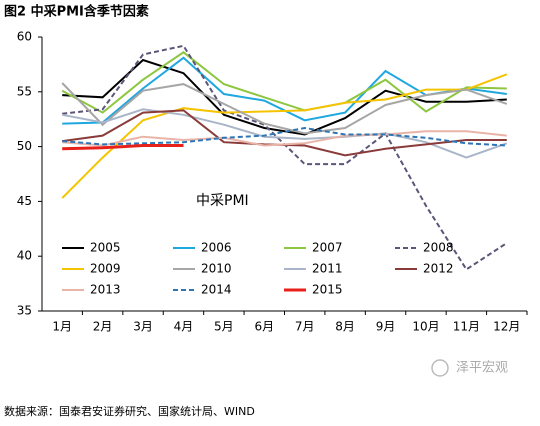 The width and height of the screenshot is (540, 426). Describe the element at coordinates (24, 256) in the screenshot. I see `y-tick-label: 40` at that location.